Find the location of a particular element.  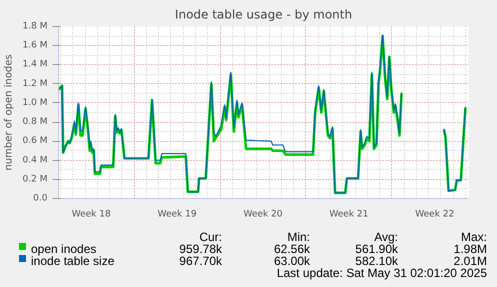

text: 1.98M is located at coordinates (470, 249).